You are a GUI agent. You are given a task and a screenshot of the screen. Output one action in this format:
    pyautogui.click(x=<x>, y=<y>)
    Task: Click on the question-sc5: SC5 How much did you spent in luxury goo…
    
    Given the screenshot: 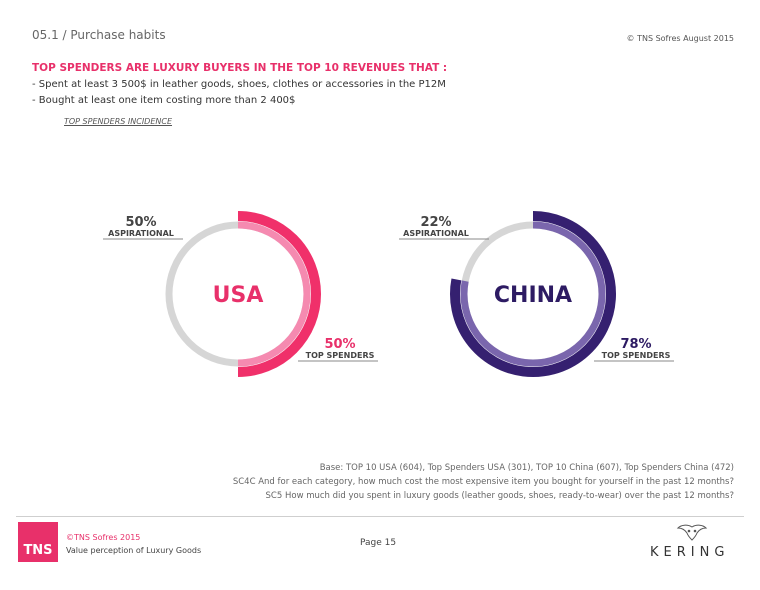 What is the action you would take?
    pyautogui.click(x=499, y=496)
    